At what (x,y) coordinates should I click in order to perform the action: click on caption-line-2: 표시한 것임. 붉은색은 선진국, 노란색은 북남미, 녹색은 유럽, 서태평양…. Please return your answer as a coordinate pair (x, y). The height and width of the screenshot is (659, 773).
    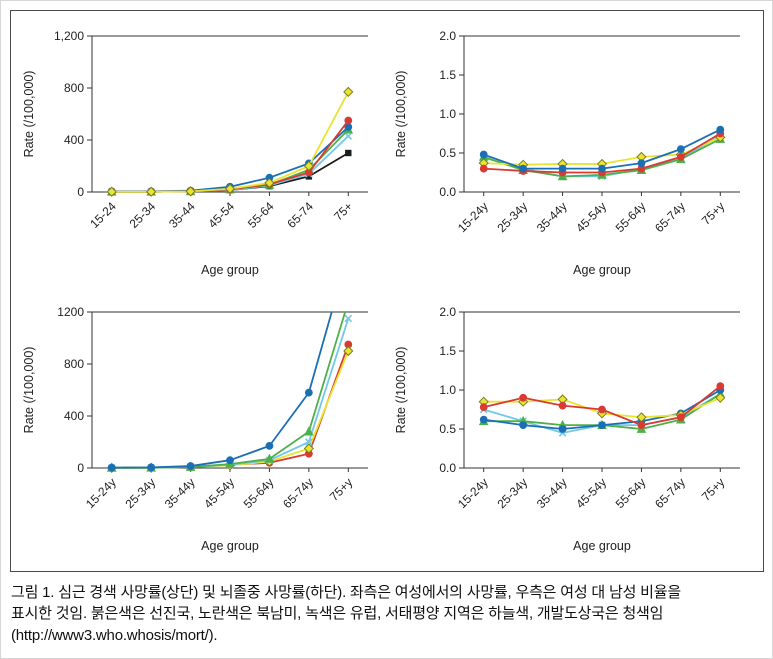
    Looking at the image, I should click on (337, 614).